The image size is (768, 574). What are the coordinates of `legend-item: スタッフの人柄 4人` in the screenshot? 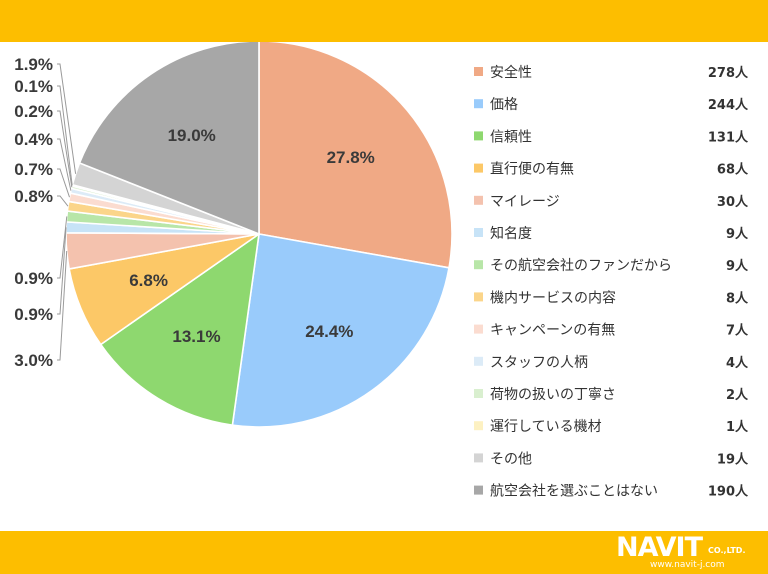 It's located at (611, 363).